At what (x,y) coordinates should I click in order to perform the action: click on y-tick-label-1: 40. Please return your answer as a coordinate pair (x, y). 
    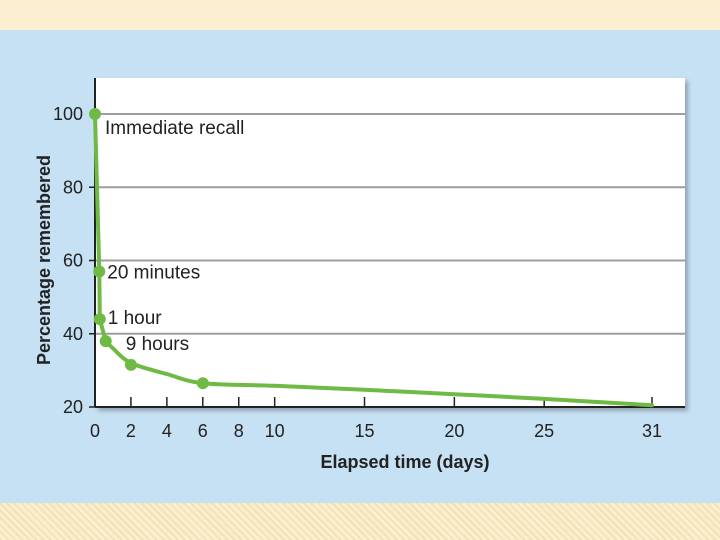
    Looking at the image, I should click on (73, 334).